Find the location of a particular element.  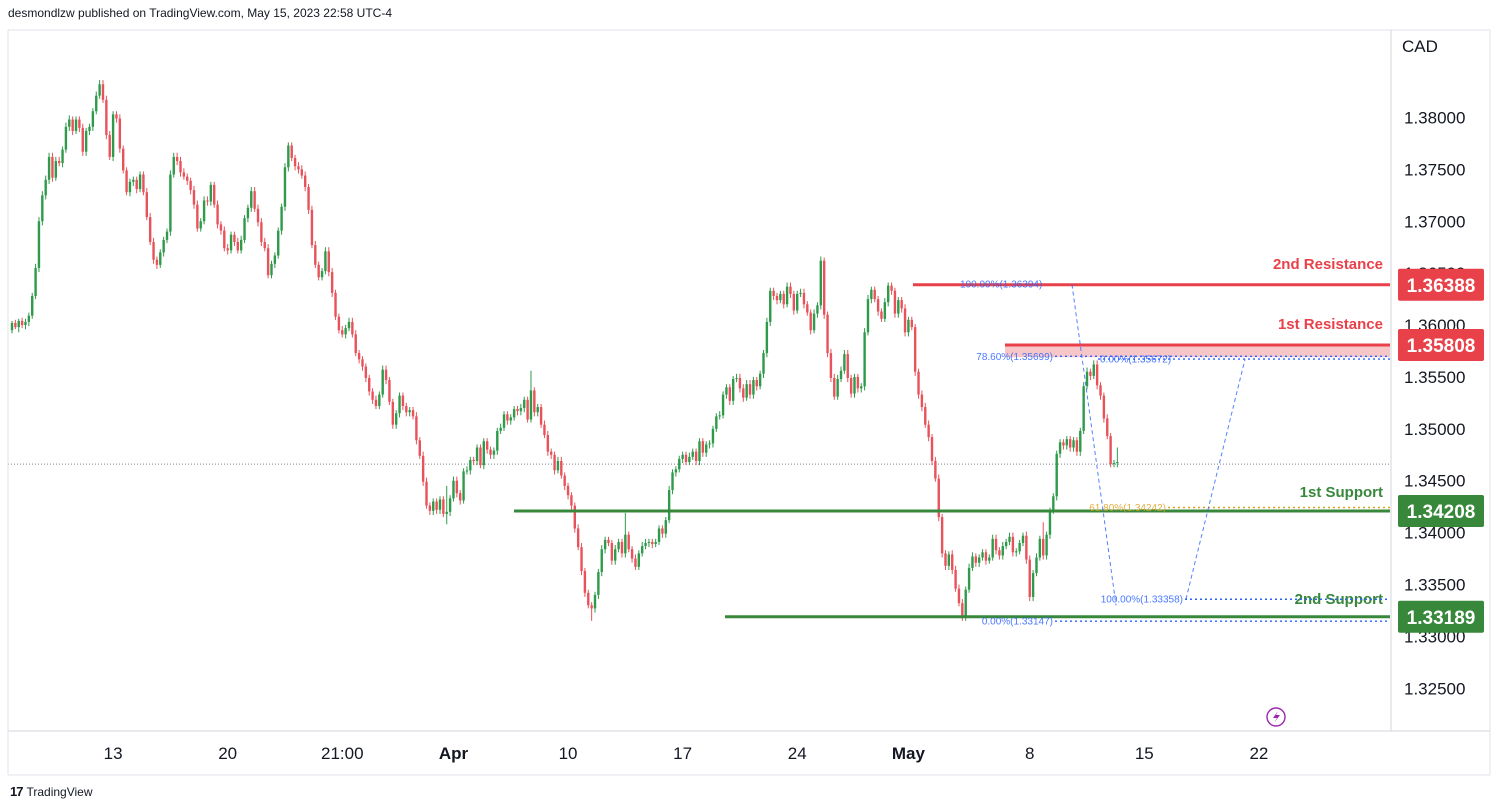

fib-label: 0.00%(1.33147) is located at coordinates (1017, 622).